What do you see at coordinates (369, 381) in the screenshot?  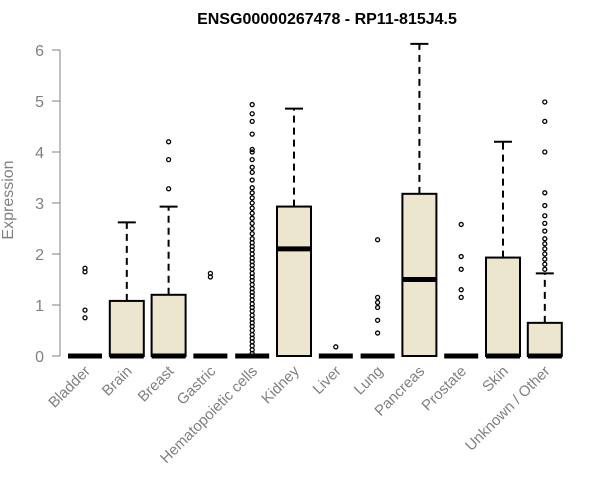 I see `x-tick-label: Lung` at bounding box center [369, 381].